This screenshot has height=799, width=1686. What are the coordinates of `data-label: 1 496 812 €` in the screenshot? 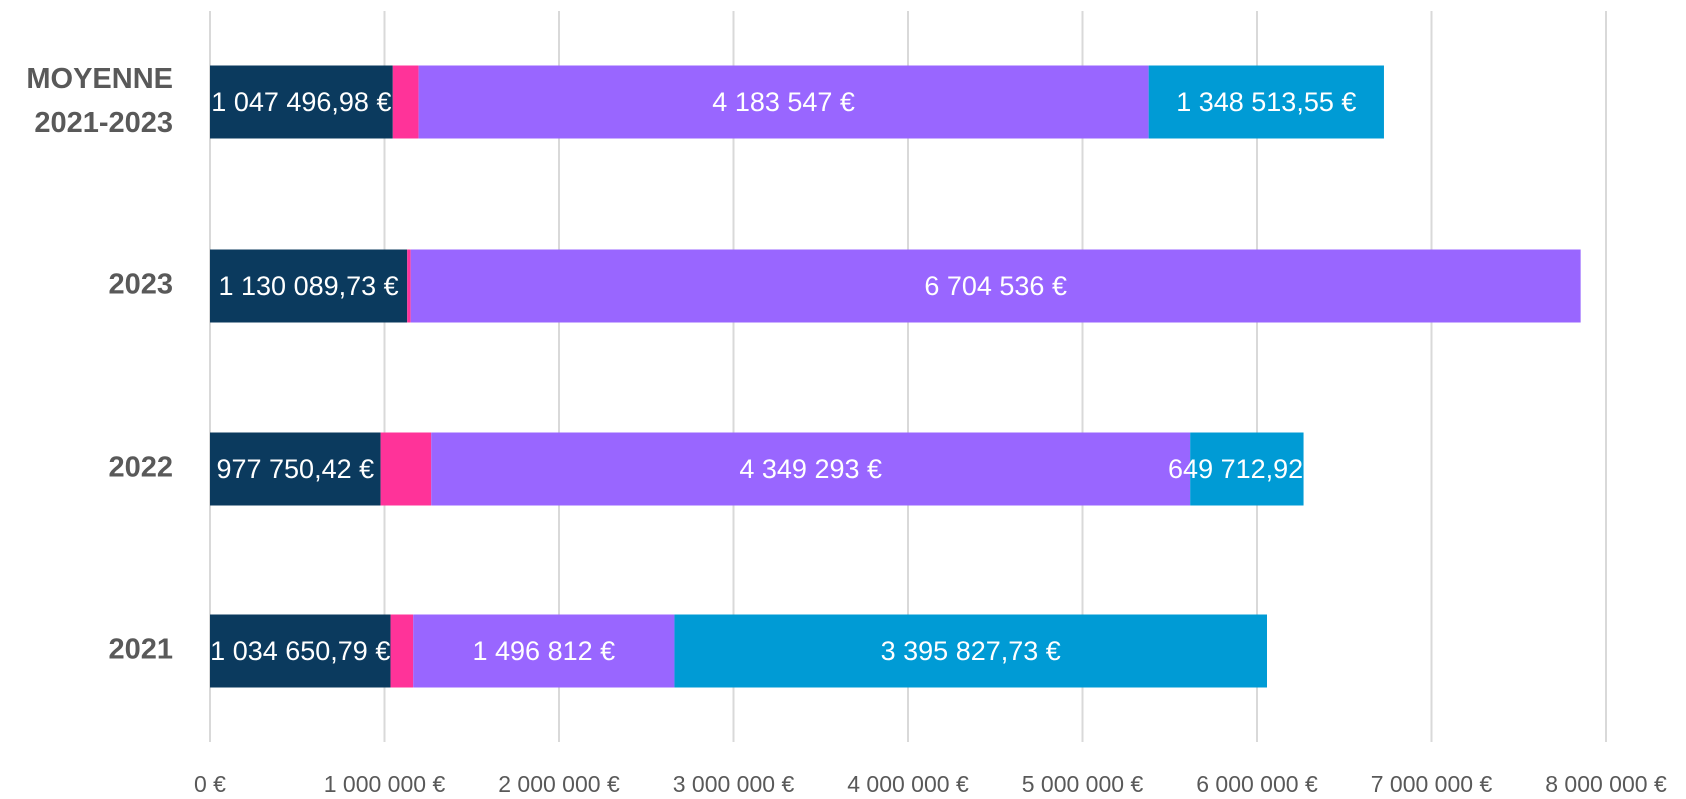 It's located at (544, 651).